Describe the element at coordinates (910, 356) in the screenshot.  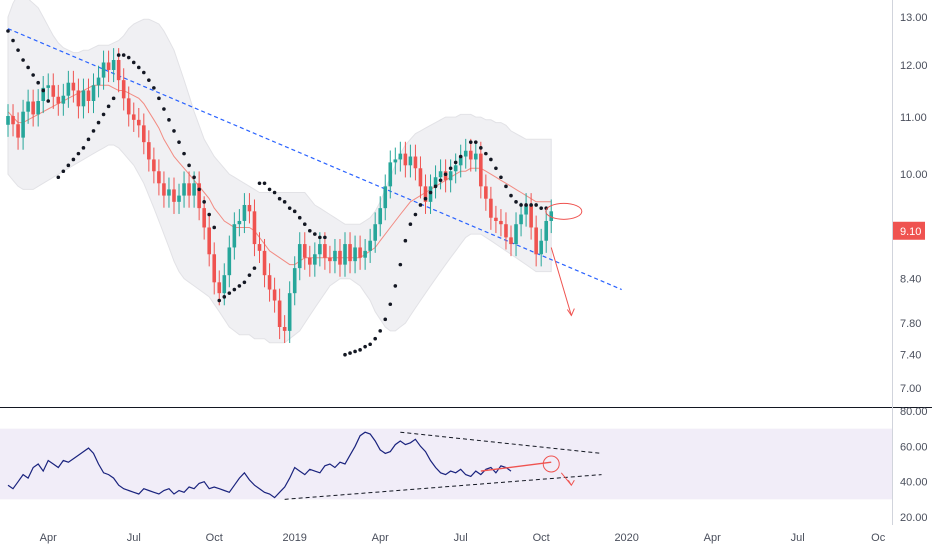
I see `price-tick-label: 7.40` at that location.